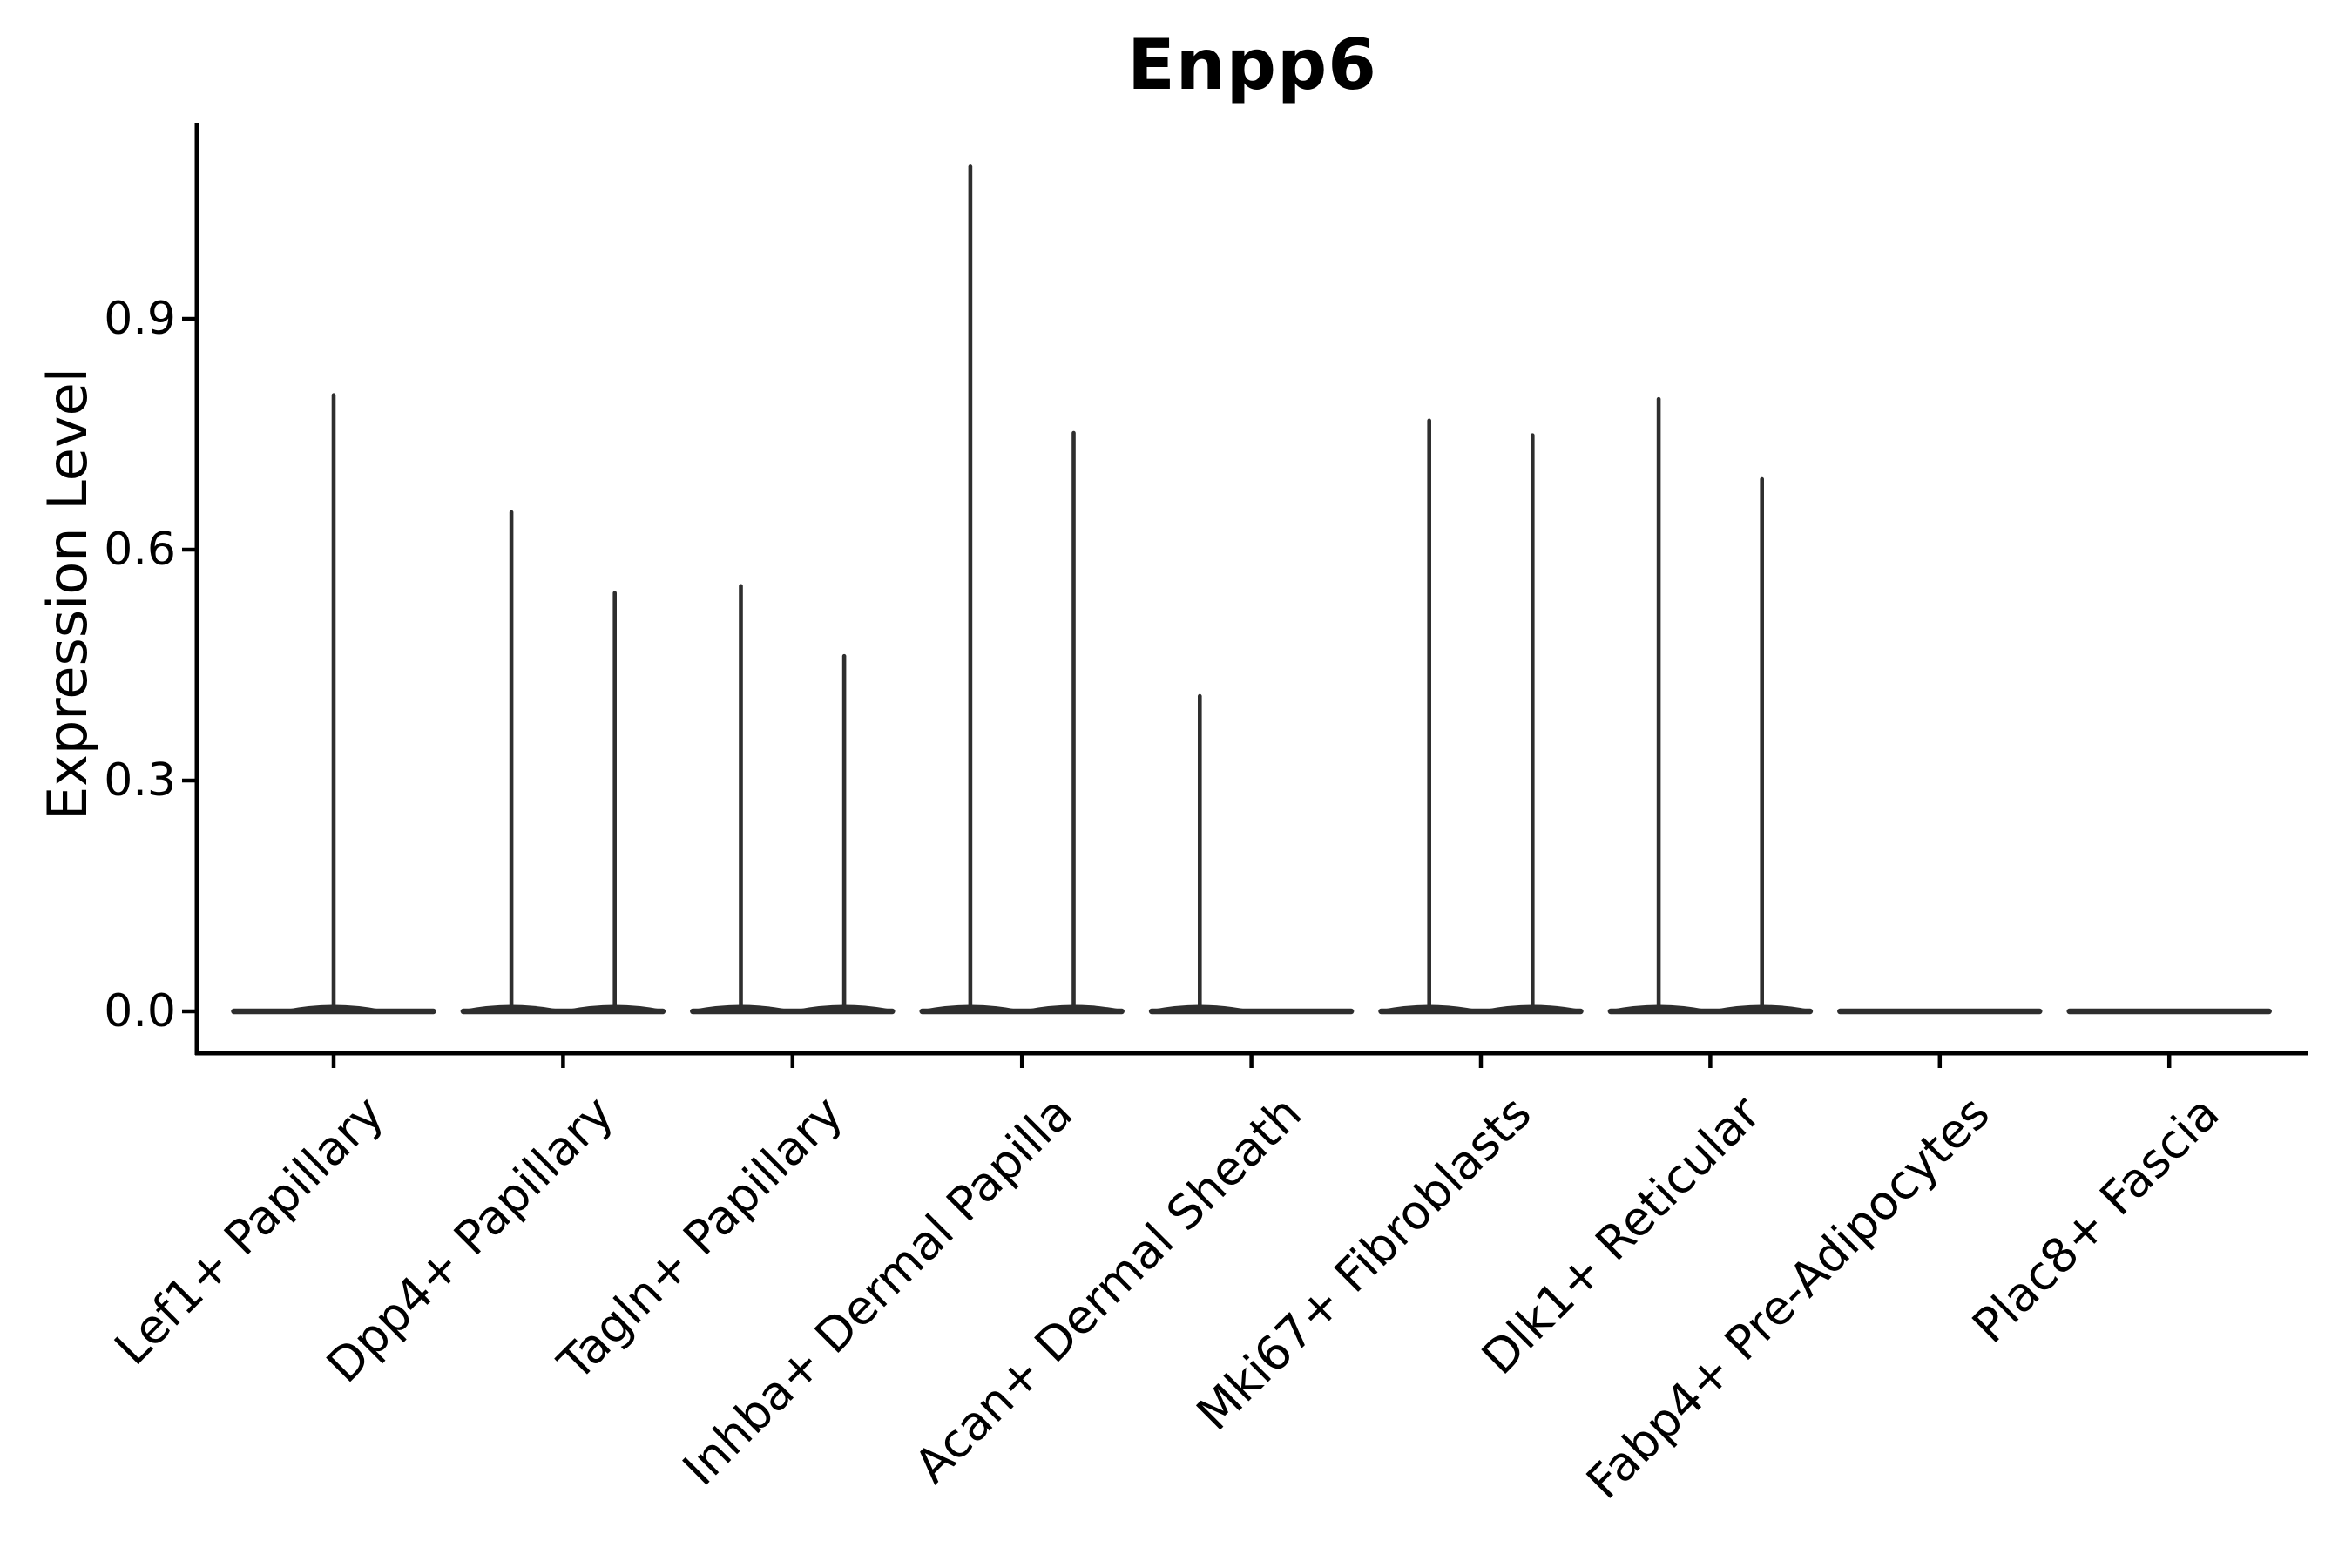  I want to click on y-axis-label: Expression Level, so click(67, 594).